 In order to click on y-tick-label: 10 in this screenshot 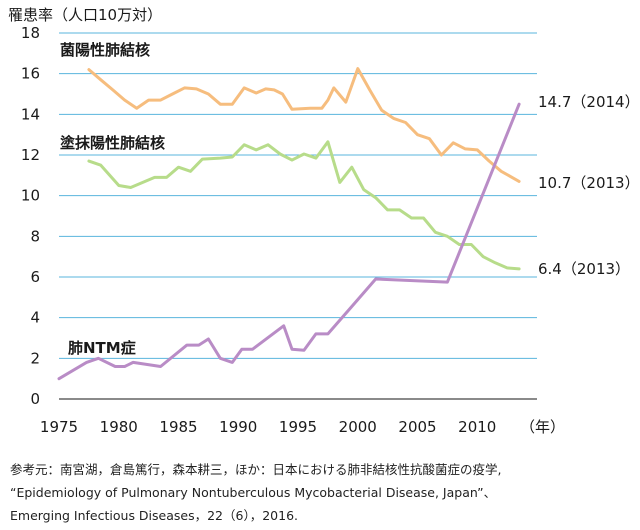, I will do `click(30, 196)`.